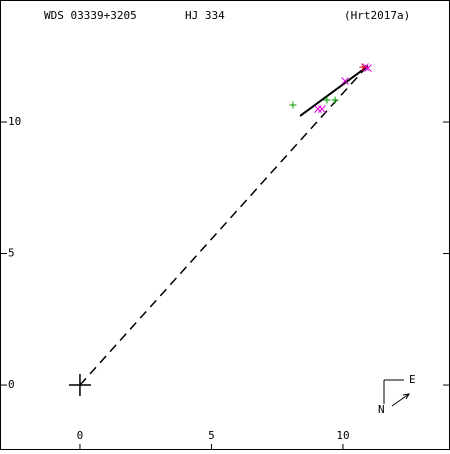 Image resolution: width=450 pixels, height=454 pixels. Describe the element at coordinates (412, 379) in the screenshot. I see `compass-east: E` at that location.